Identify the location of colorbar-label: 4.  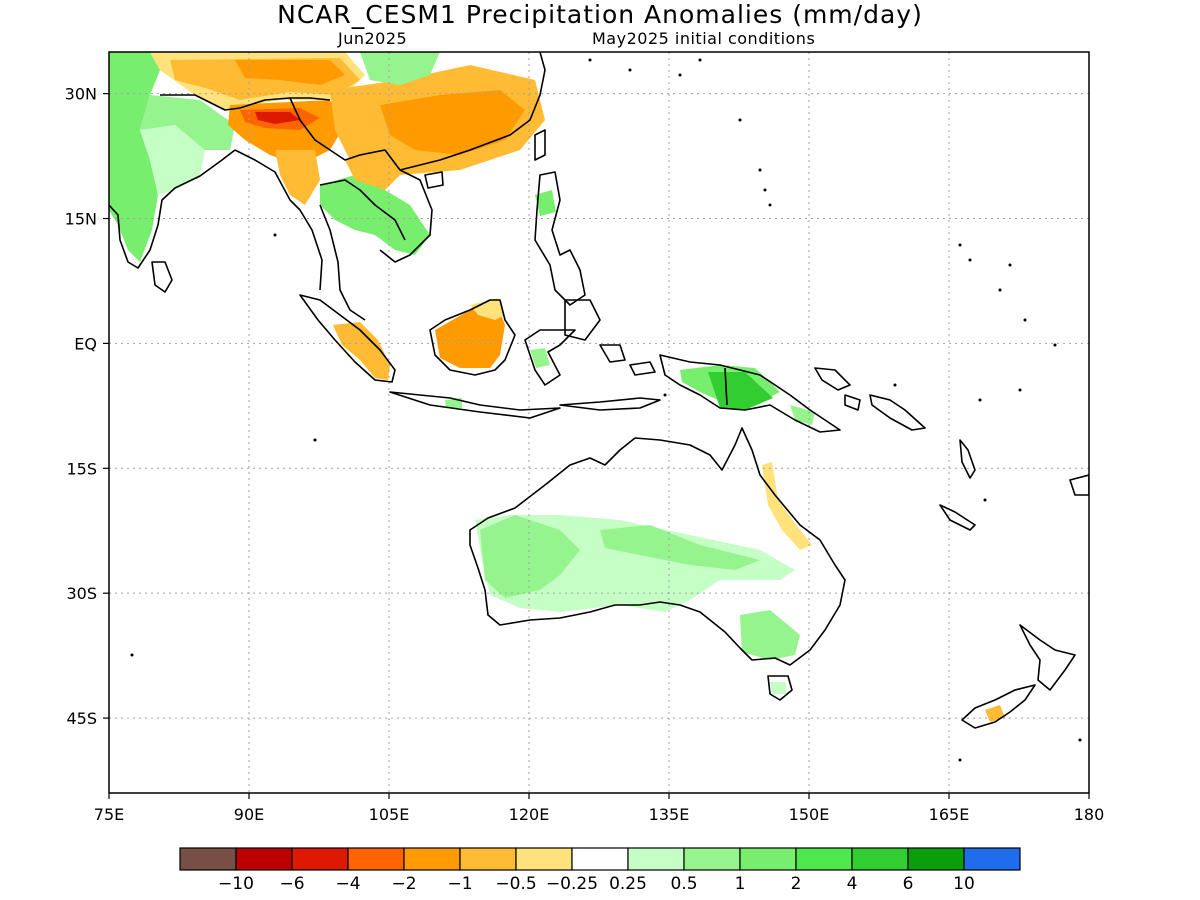
(852, 884).